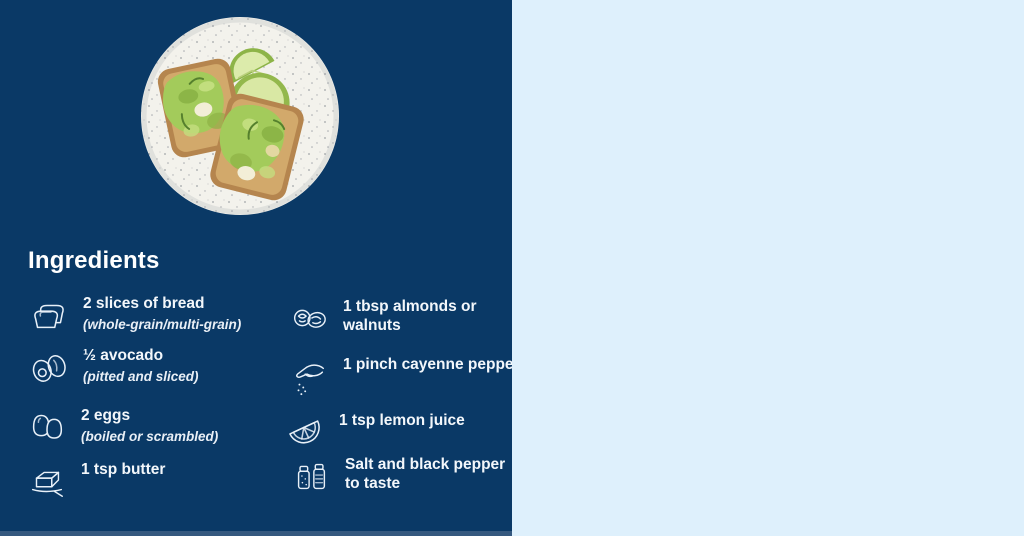  What do you see at coordinates (142, 427) in the screenshot?
I see `ingredient-item-eggs: 2 eggs (boiled or scrambled)` at bounding box center [142, 427].